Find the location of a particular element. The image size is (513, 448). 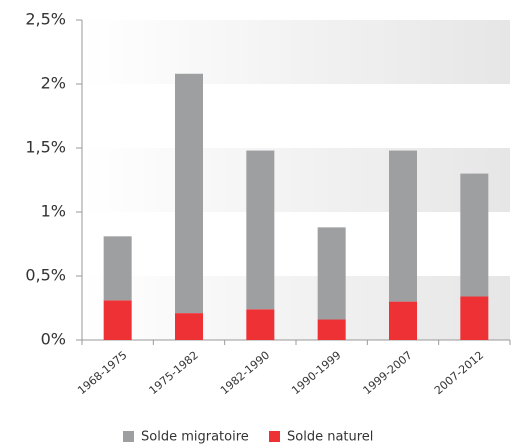

y-tick-label: 0% is located at coordinates (53, 339).